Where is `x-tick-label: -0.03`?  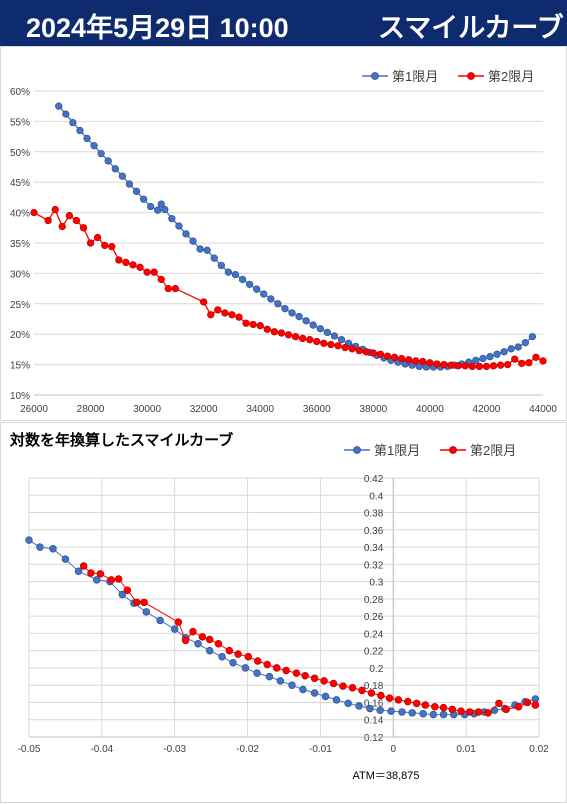 x-tick-label: -0.03 is located at coordinates (174, 749).